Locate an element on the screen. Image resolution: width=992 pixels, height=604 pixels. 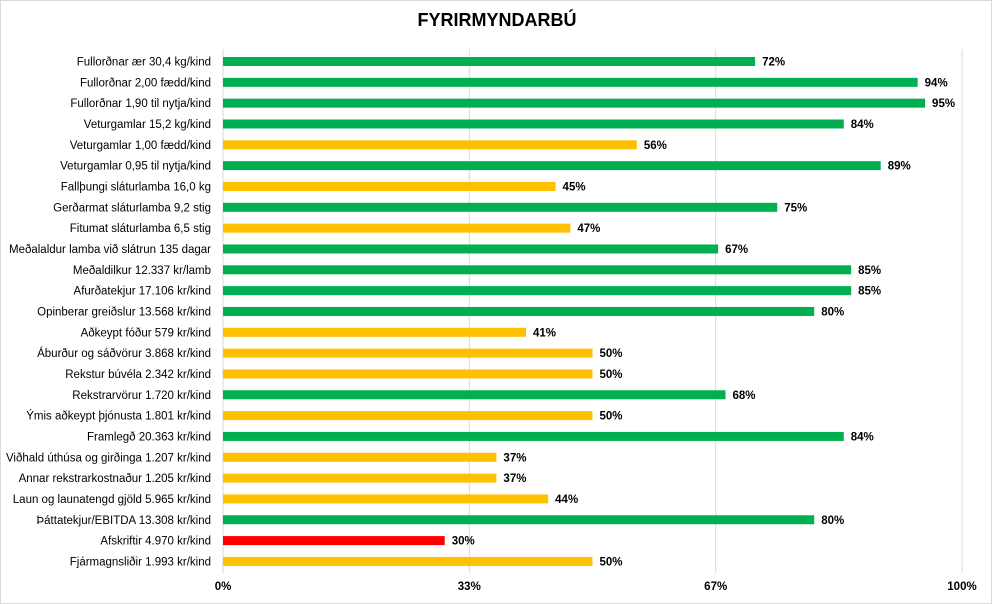
chart-title: FYRIRMYNDARBÚ is located at coordinates (497, 20).